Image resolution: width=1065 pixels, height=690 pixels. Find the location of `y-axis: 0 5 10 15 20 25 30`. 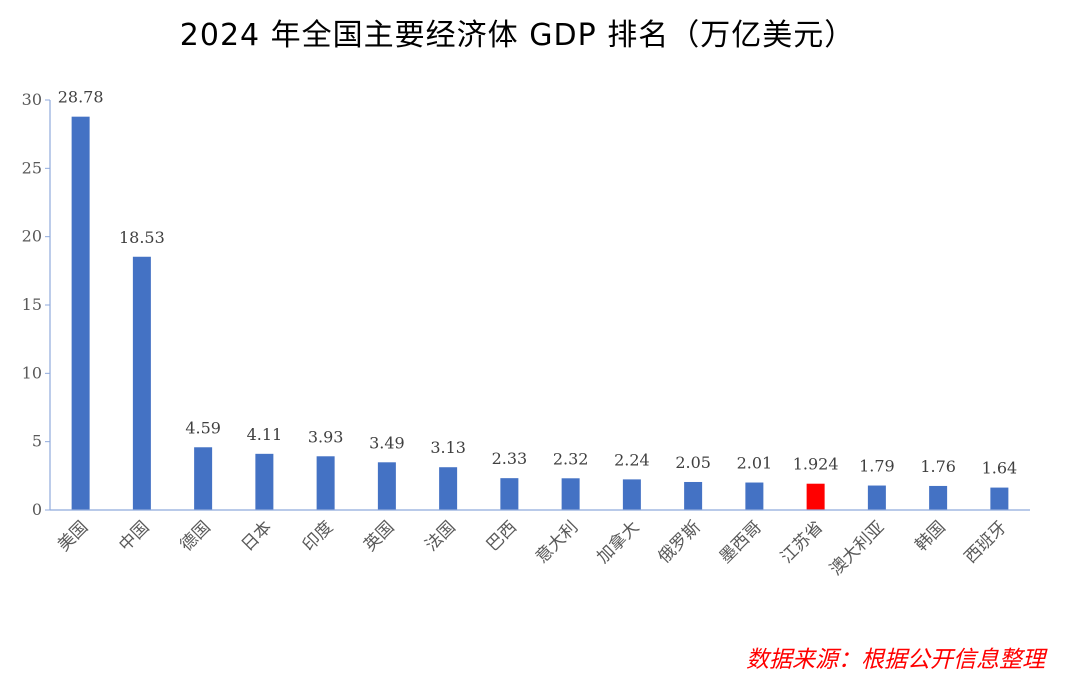

y-axis: 0 5 10 15 20 25 30 is located at coordinates (36, 304).